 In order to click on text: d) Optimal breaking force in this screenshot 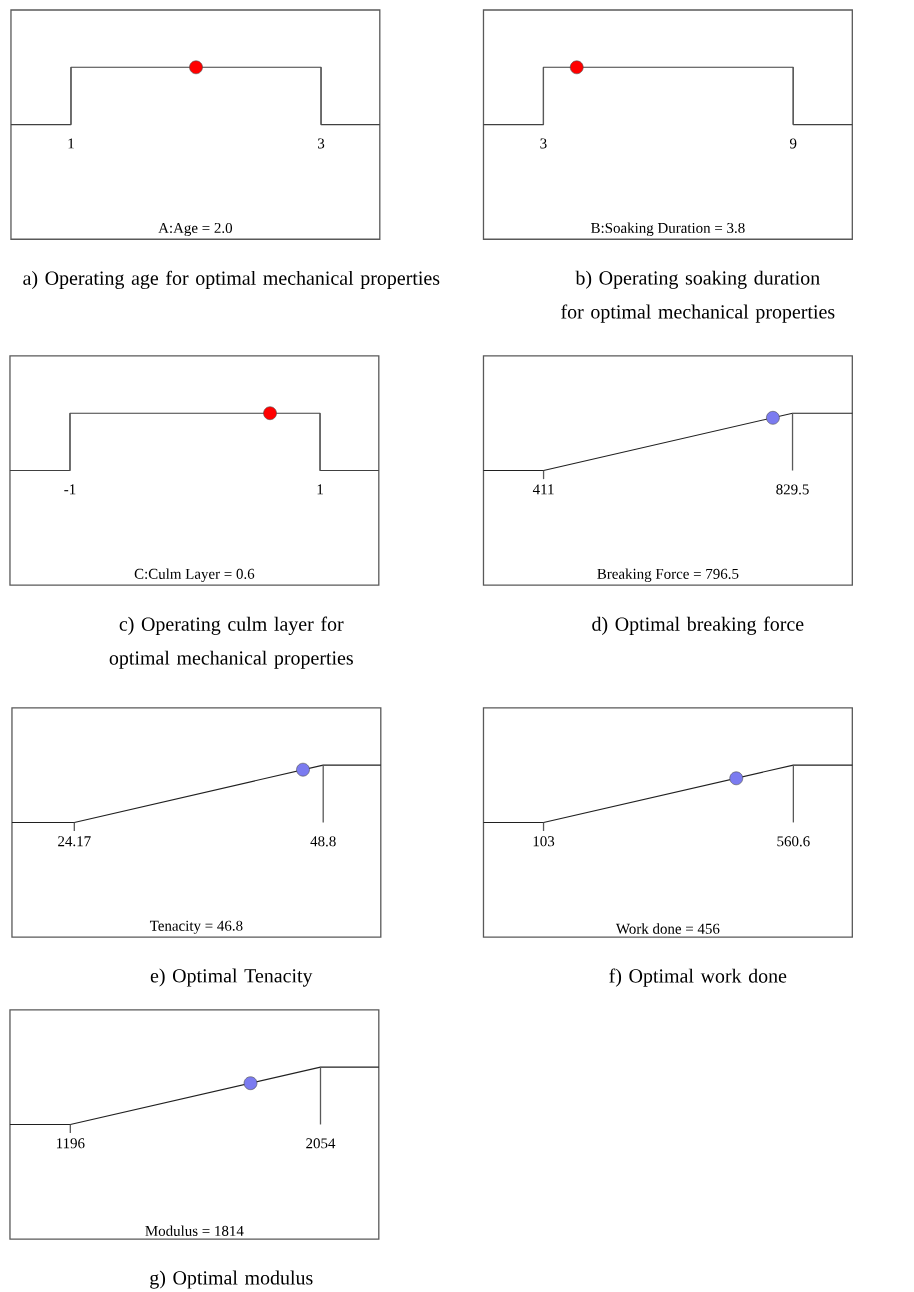, I will do `click(698, 625)`.